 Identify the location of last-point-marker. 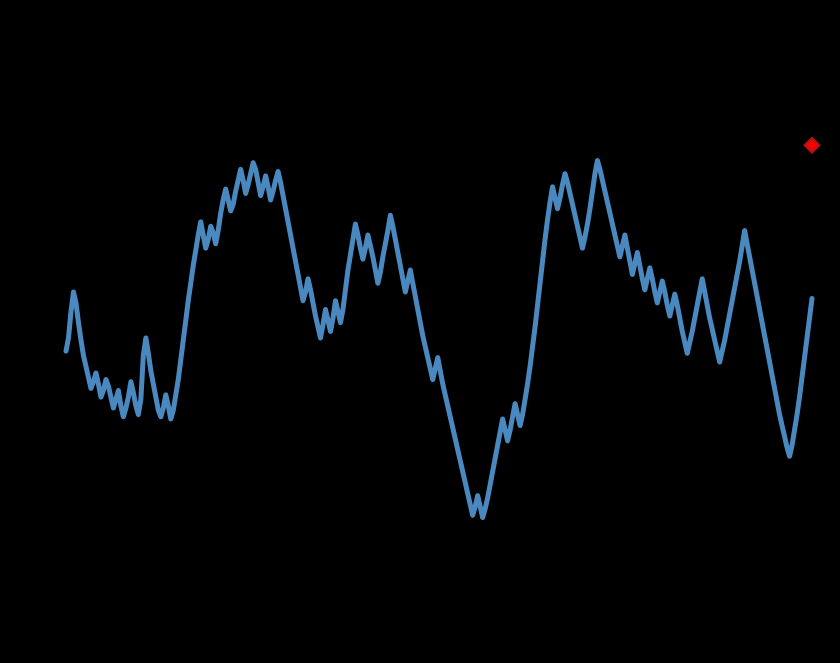
(812, 145).